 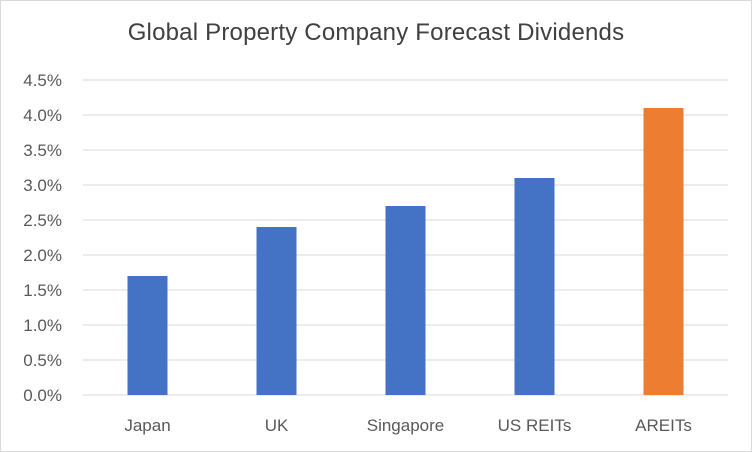 What do you see at coordinates (42, 290) in the screenshot?
I see `y-tick-label: 1.5%` at bounding box center [42, 290].